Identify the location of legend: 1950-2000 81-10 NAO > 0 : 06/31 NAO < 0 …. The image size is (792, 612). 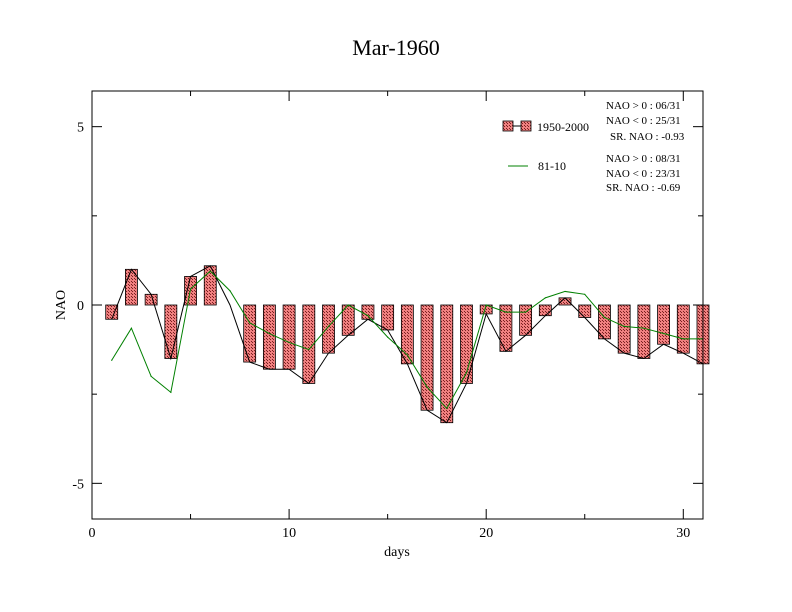
(593, 147).